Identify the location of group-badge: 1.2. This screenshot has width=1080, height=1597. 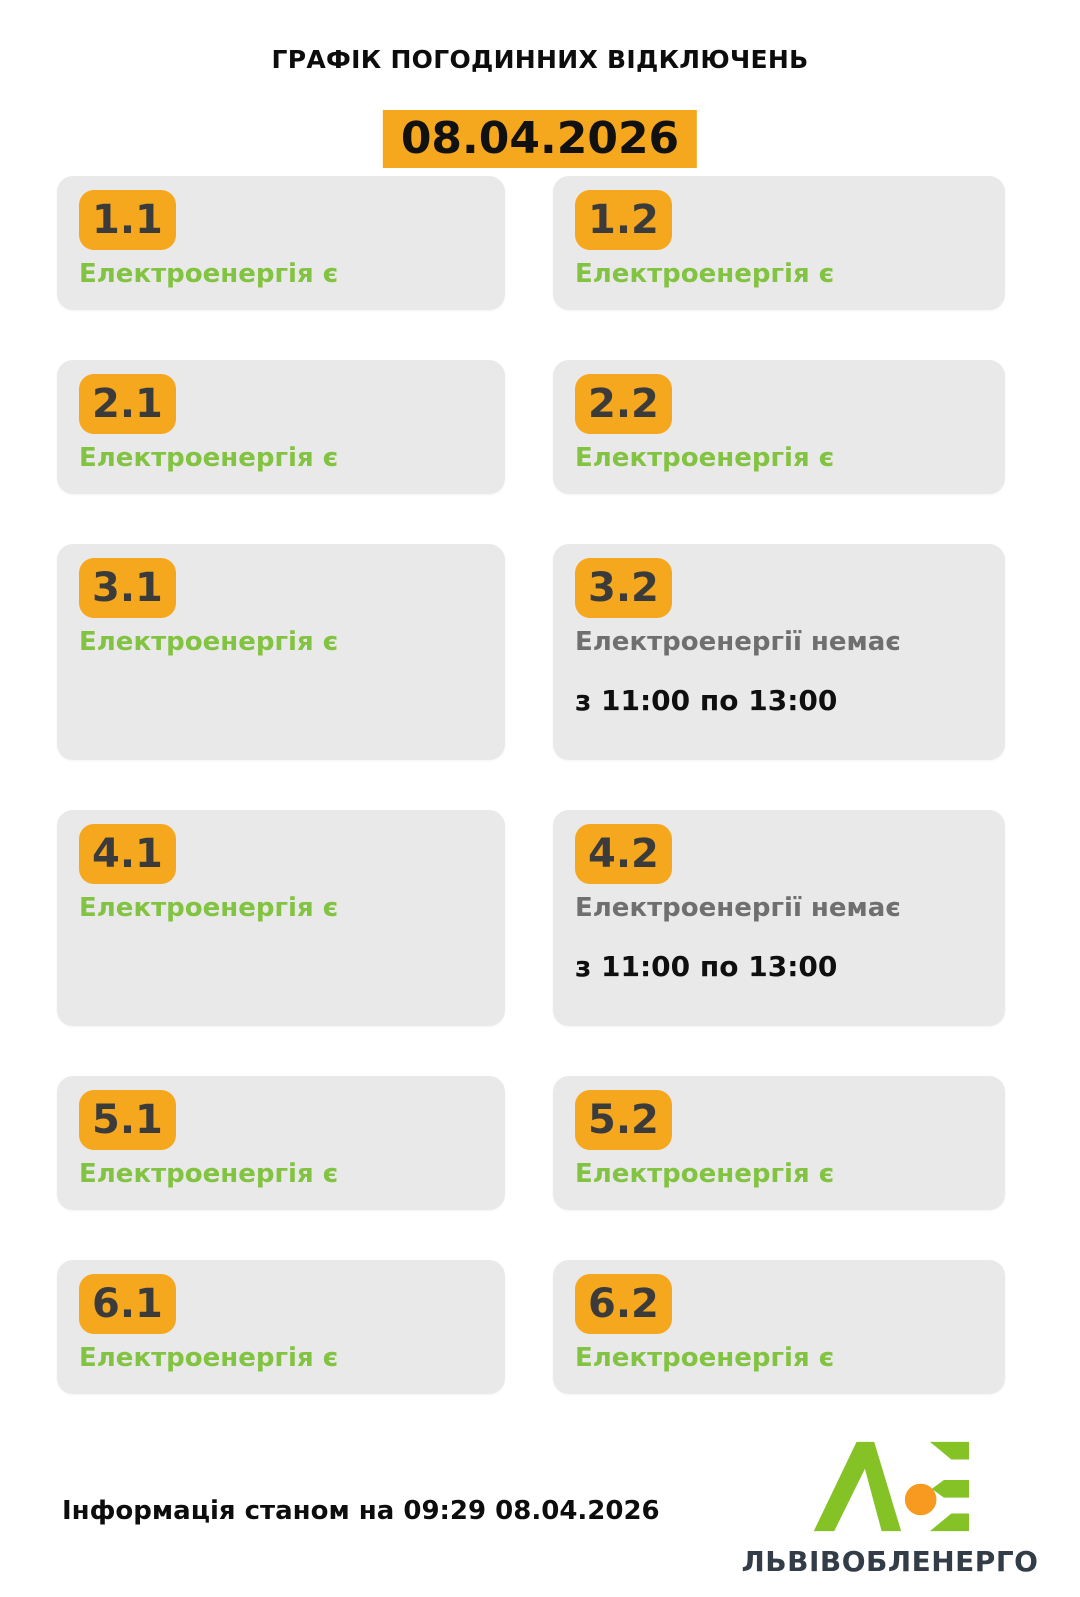
(623, 220).